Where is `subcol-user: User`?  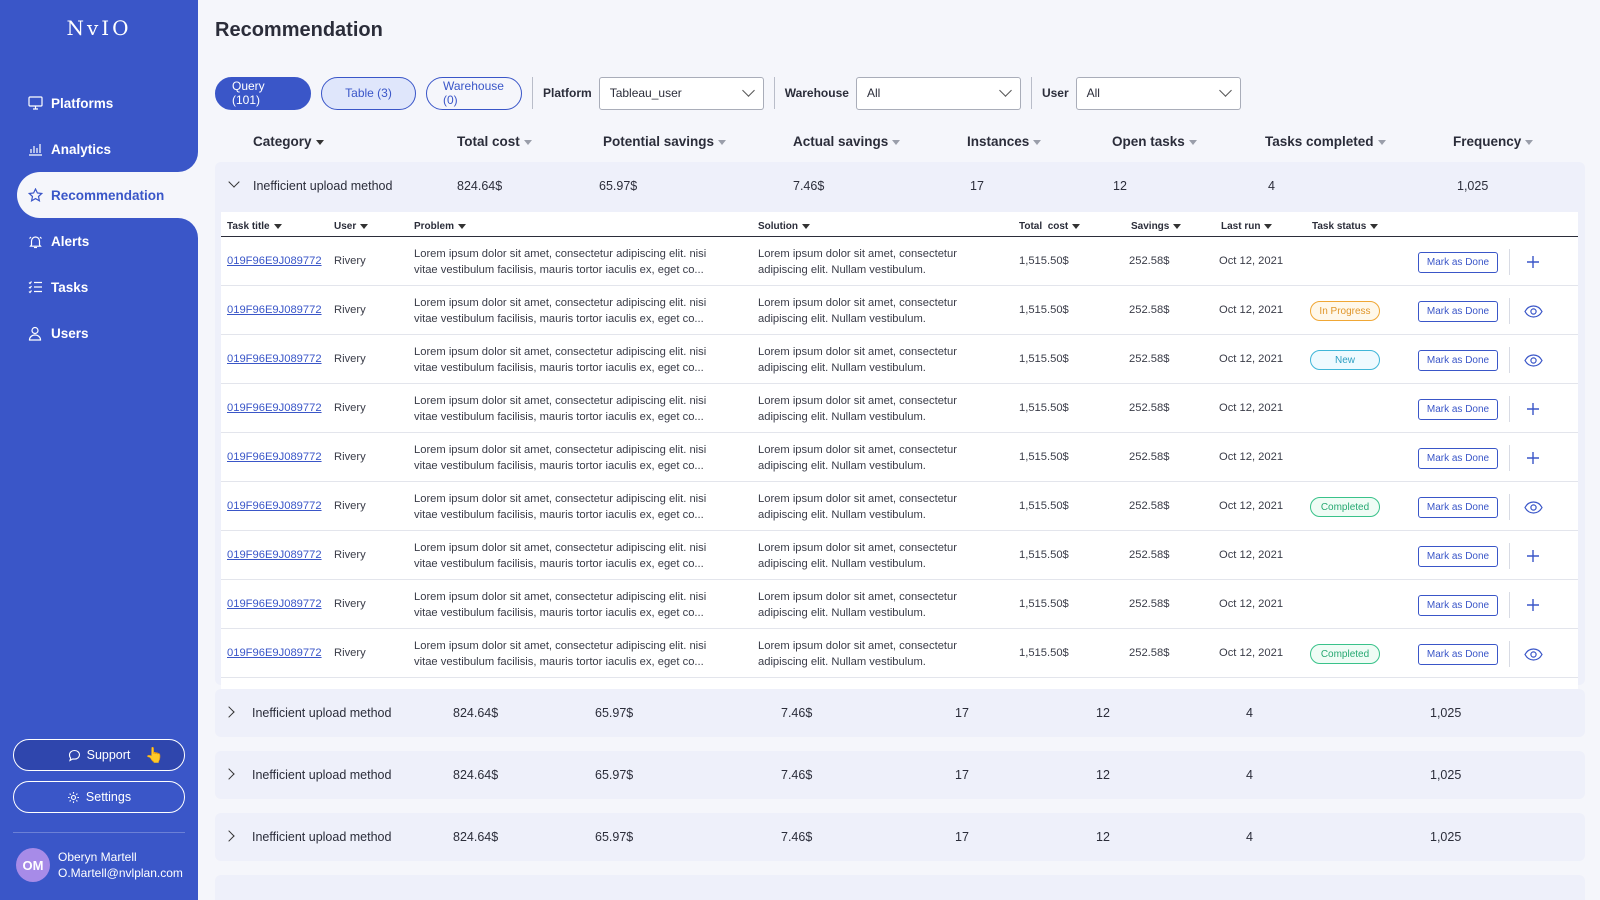 subcol-user: User is located at coordinates (351, 226).